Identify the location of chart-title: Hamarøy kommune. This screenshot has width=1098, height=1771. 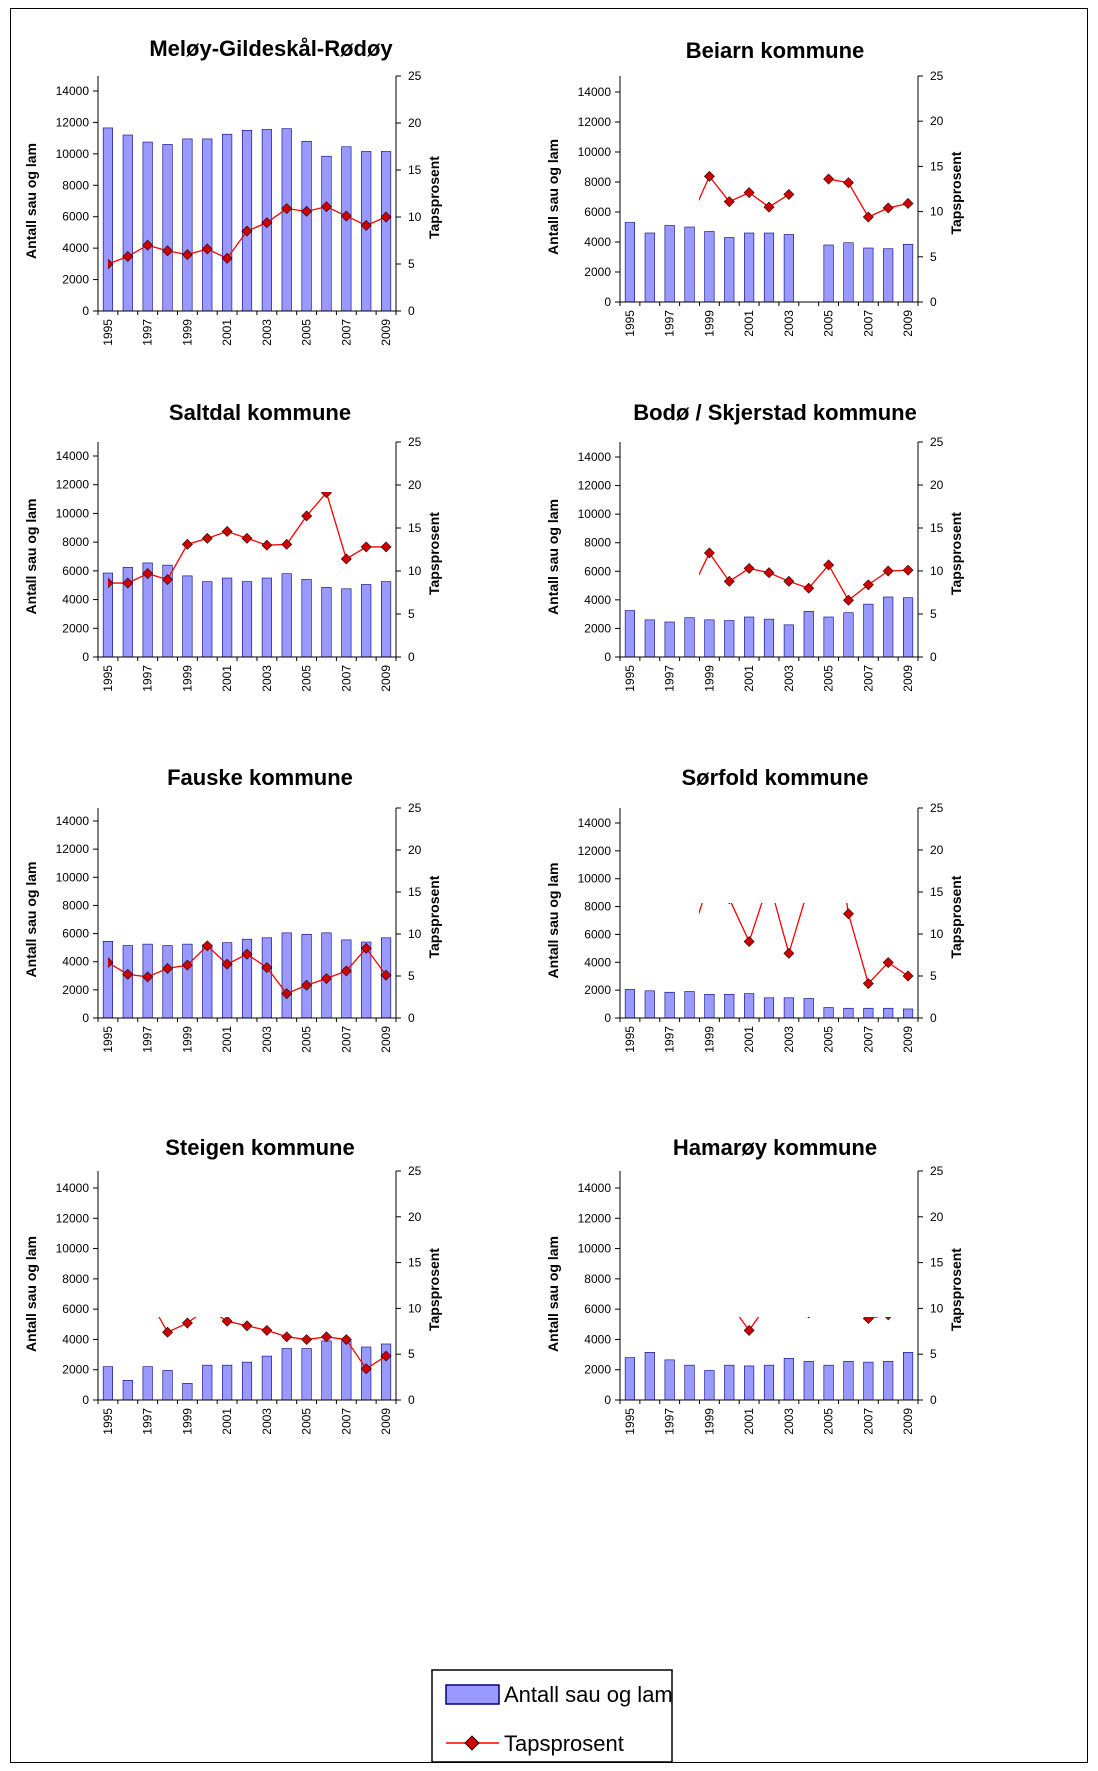
(775, 1147).